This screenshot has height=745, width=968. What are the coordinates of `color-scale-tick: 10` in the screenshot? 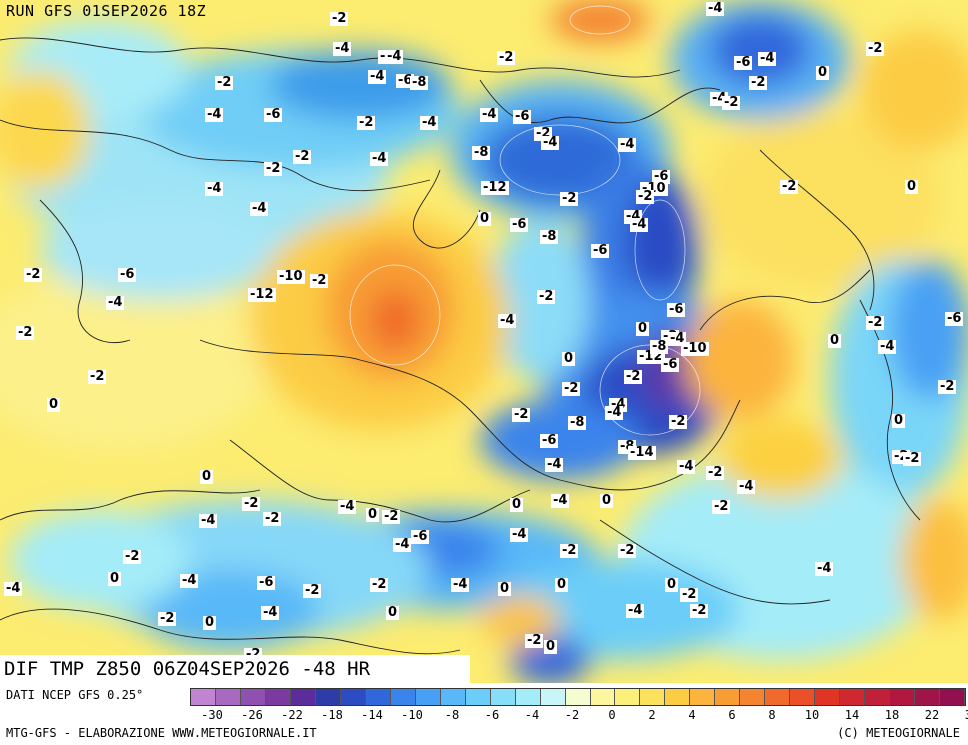 It's located at (812, 715).